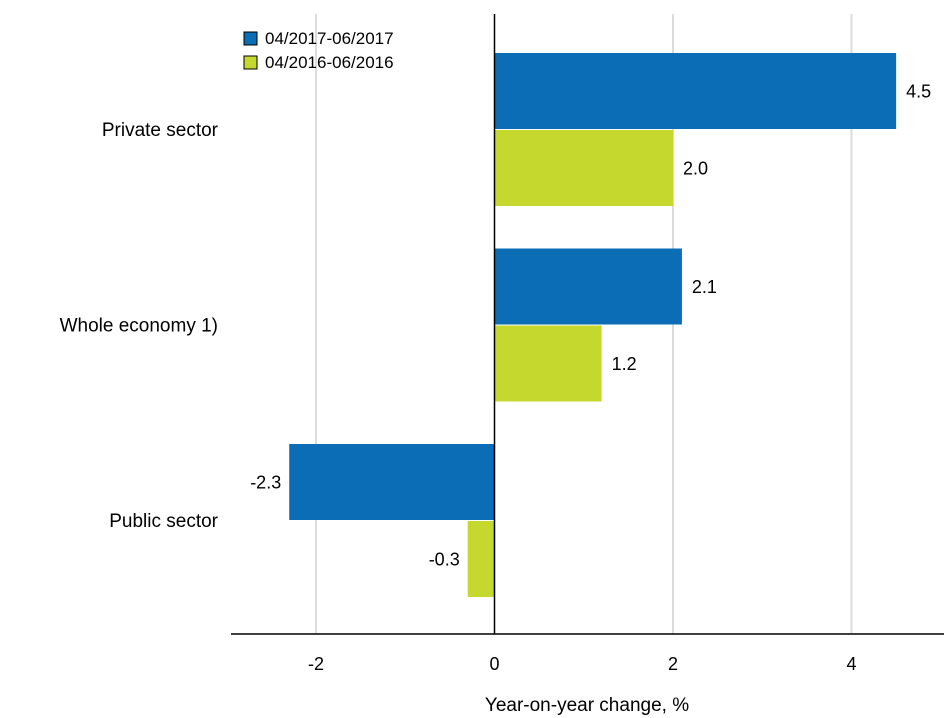  Describe the element at coordinates (494, 664) in the screenshot. I see `x-tick-label: 0` at that location.